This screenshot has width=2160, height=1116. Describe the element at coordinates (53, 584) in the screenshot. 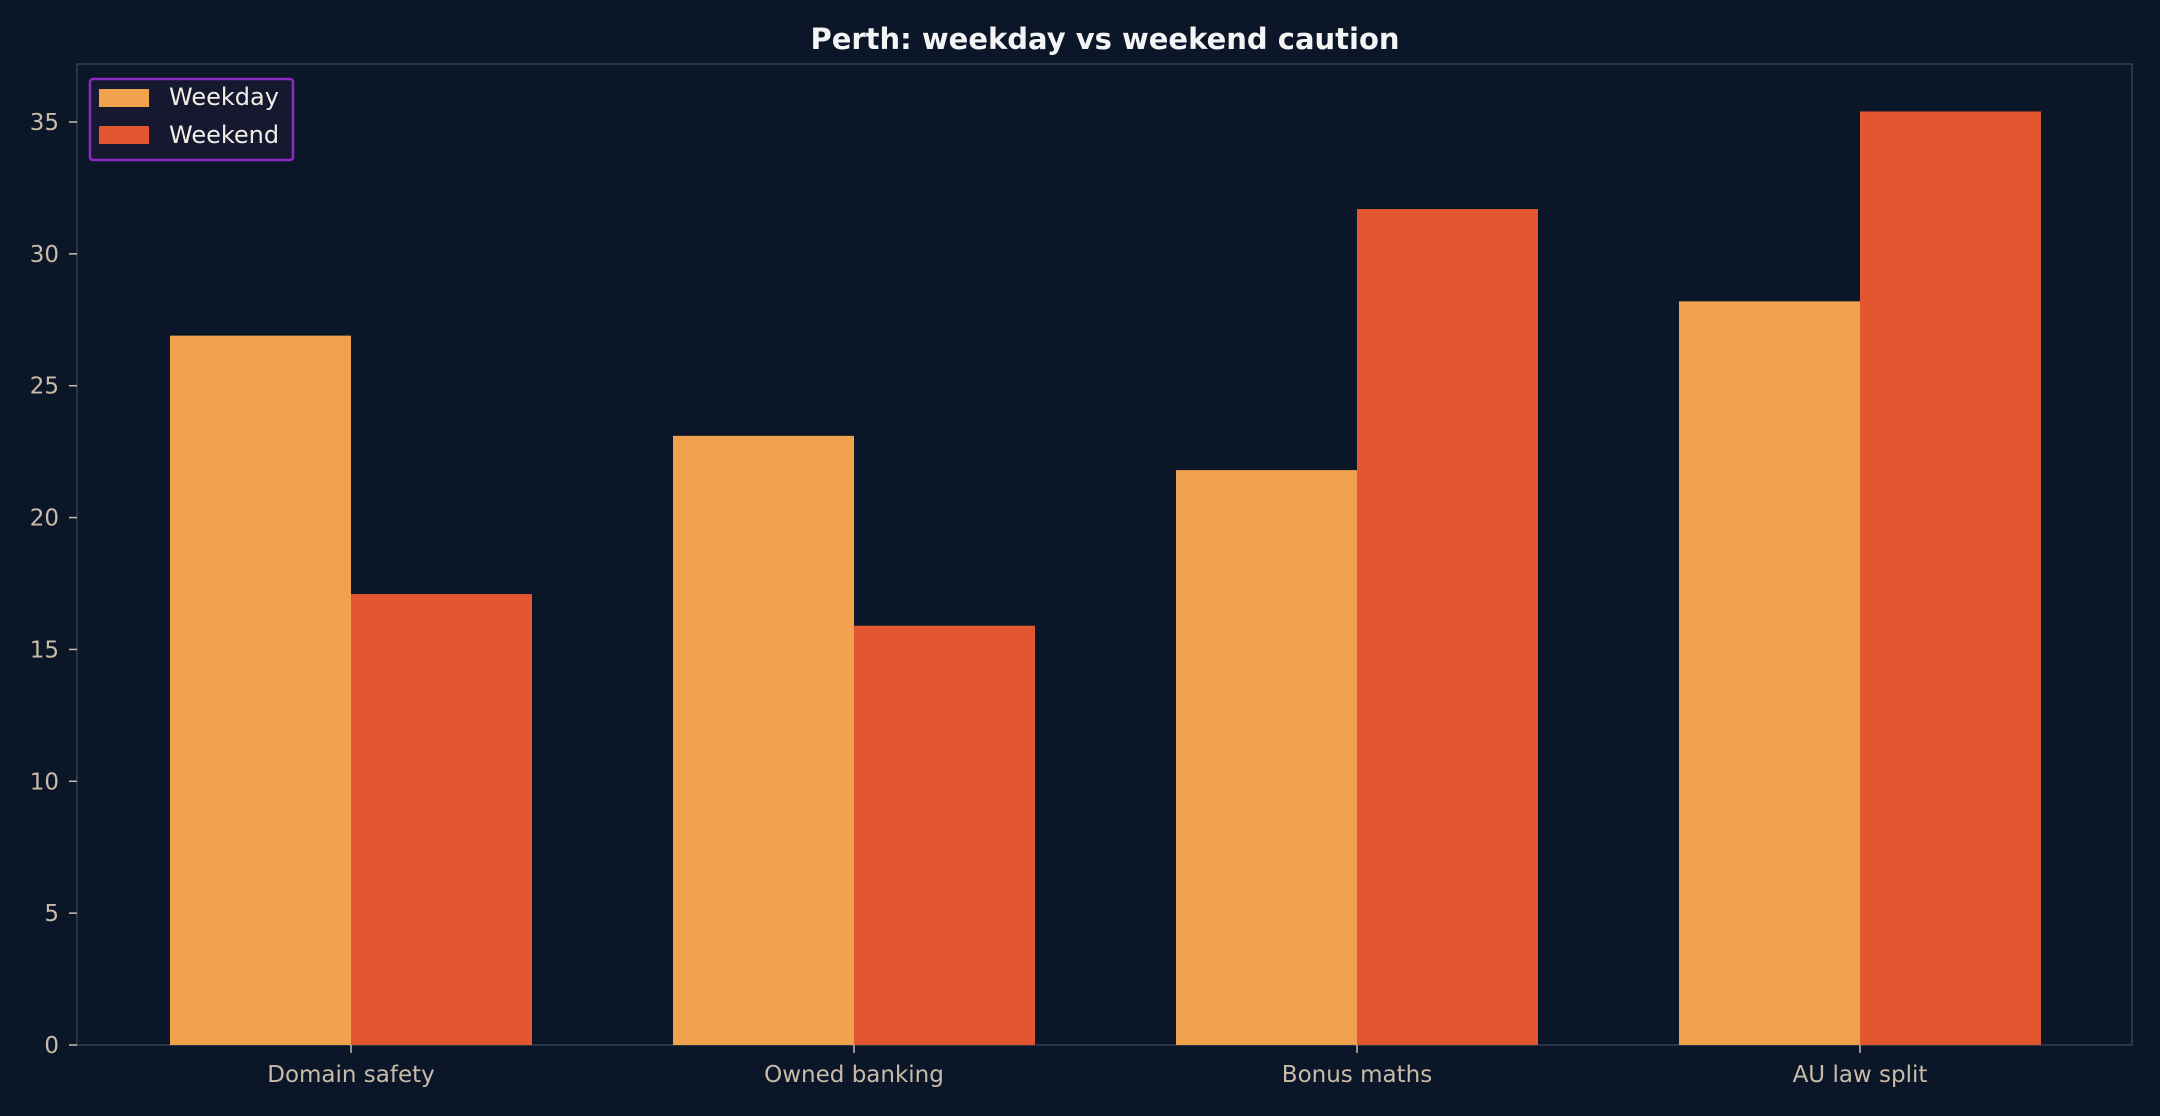

I see `y-axis: 0 5 10 15 20 25 30 35` at that location.